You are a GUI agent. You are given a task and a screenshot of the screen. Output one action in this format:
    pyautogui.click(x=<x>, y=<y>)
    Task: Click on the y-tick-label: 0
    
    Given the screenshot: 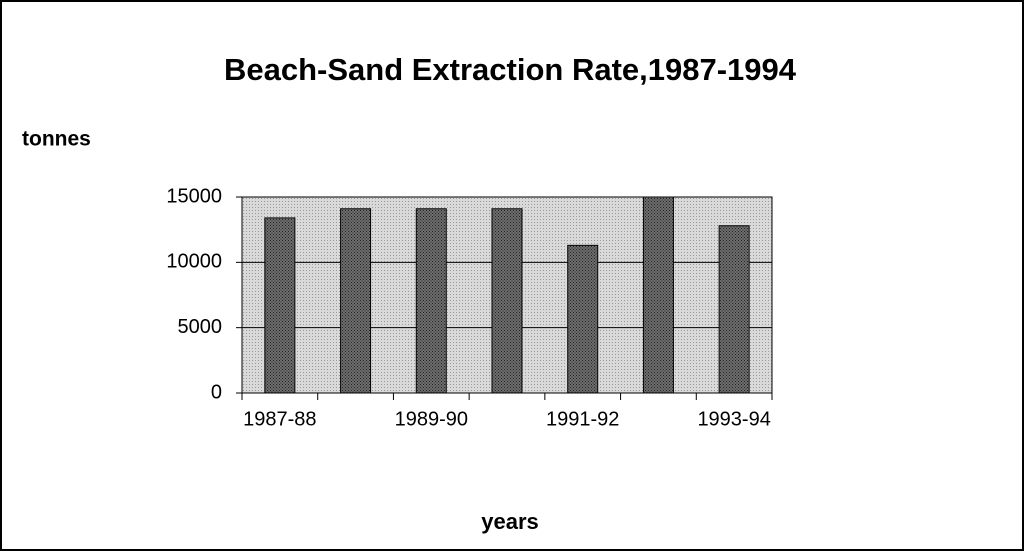 What is the action you would take?
    pyautogui.click(x=216, y=392)
    